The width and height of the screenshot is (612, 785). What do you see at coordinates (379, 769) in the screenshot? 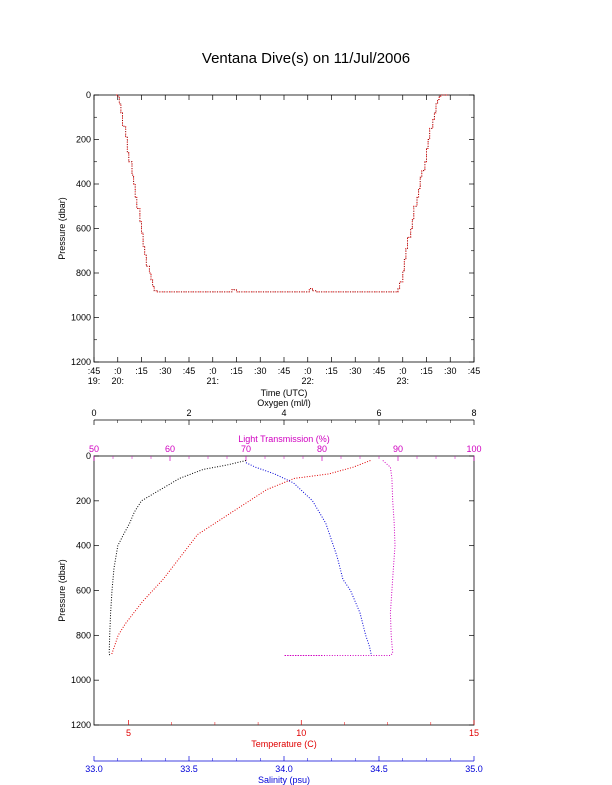
I see `axis-tick-label: 34.5` at bounding box center [379, 769].